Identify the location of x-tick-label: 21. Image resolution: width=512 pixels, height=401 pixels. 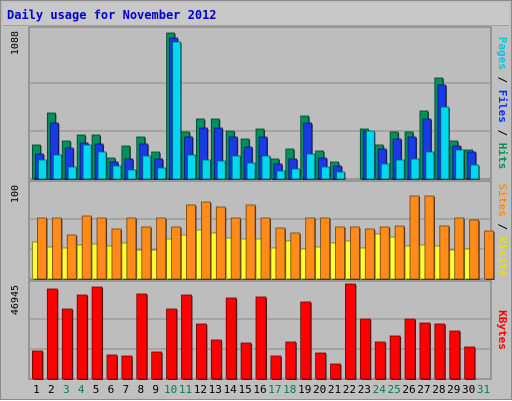
(334, 389).